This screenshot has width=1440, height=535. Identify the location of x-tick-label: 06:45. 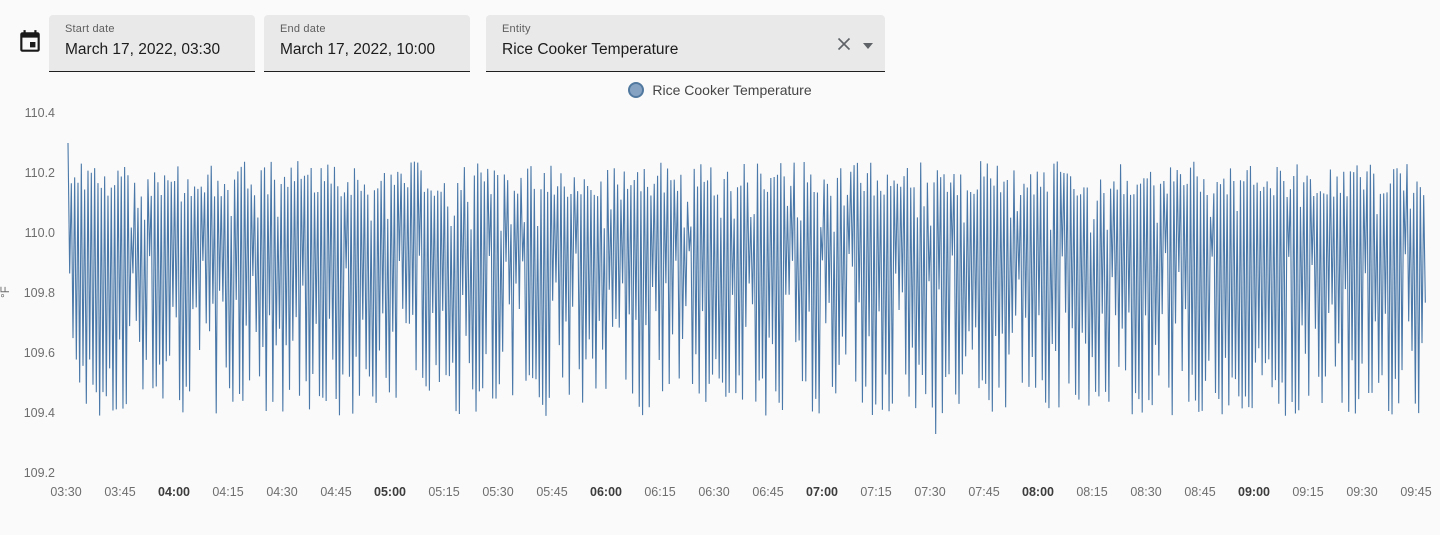
(768, 492).